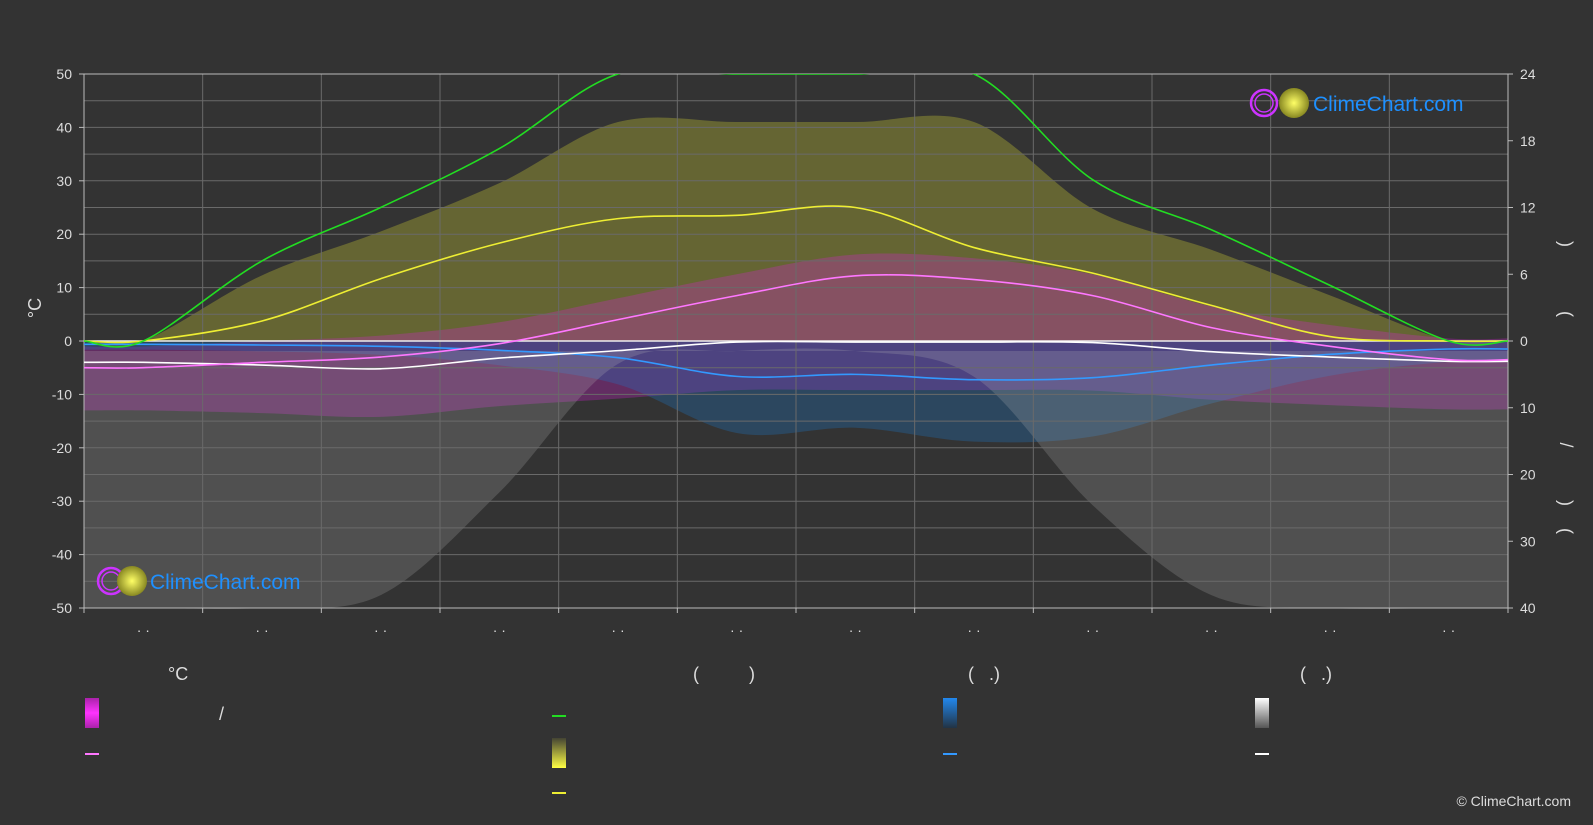  Describe the element at coordinates (950, 754) in the screenshot. I see `legend-rain-swatch` at that location.